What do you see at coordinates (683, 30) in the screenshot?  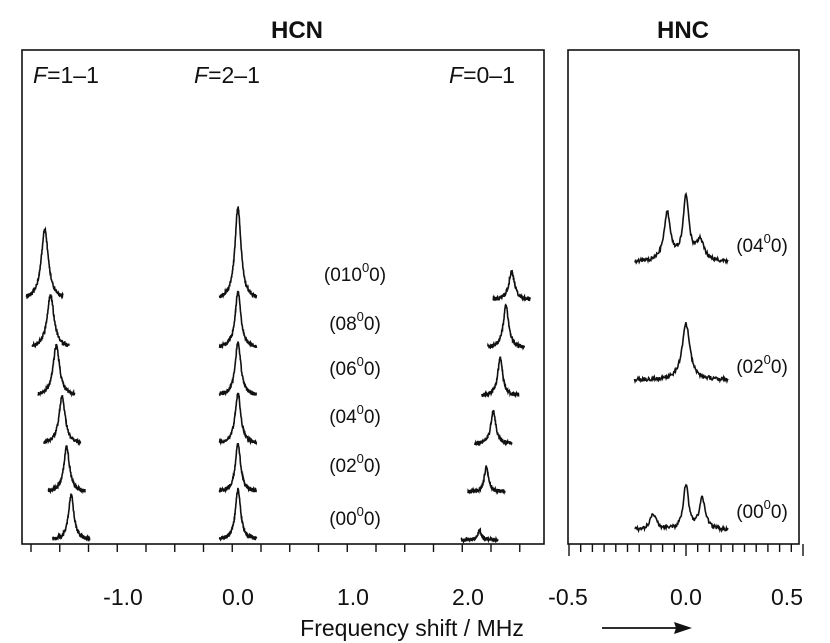 I see `hnc-panel-title: HNC` at bounding box center [683, 30].